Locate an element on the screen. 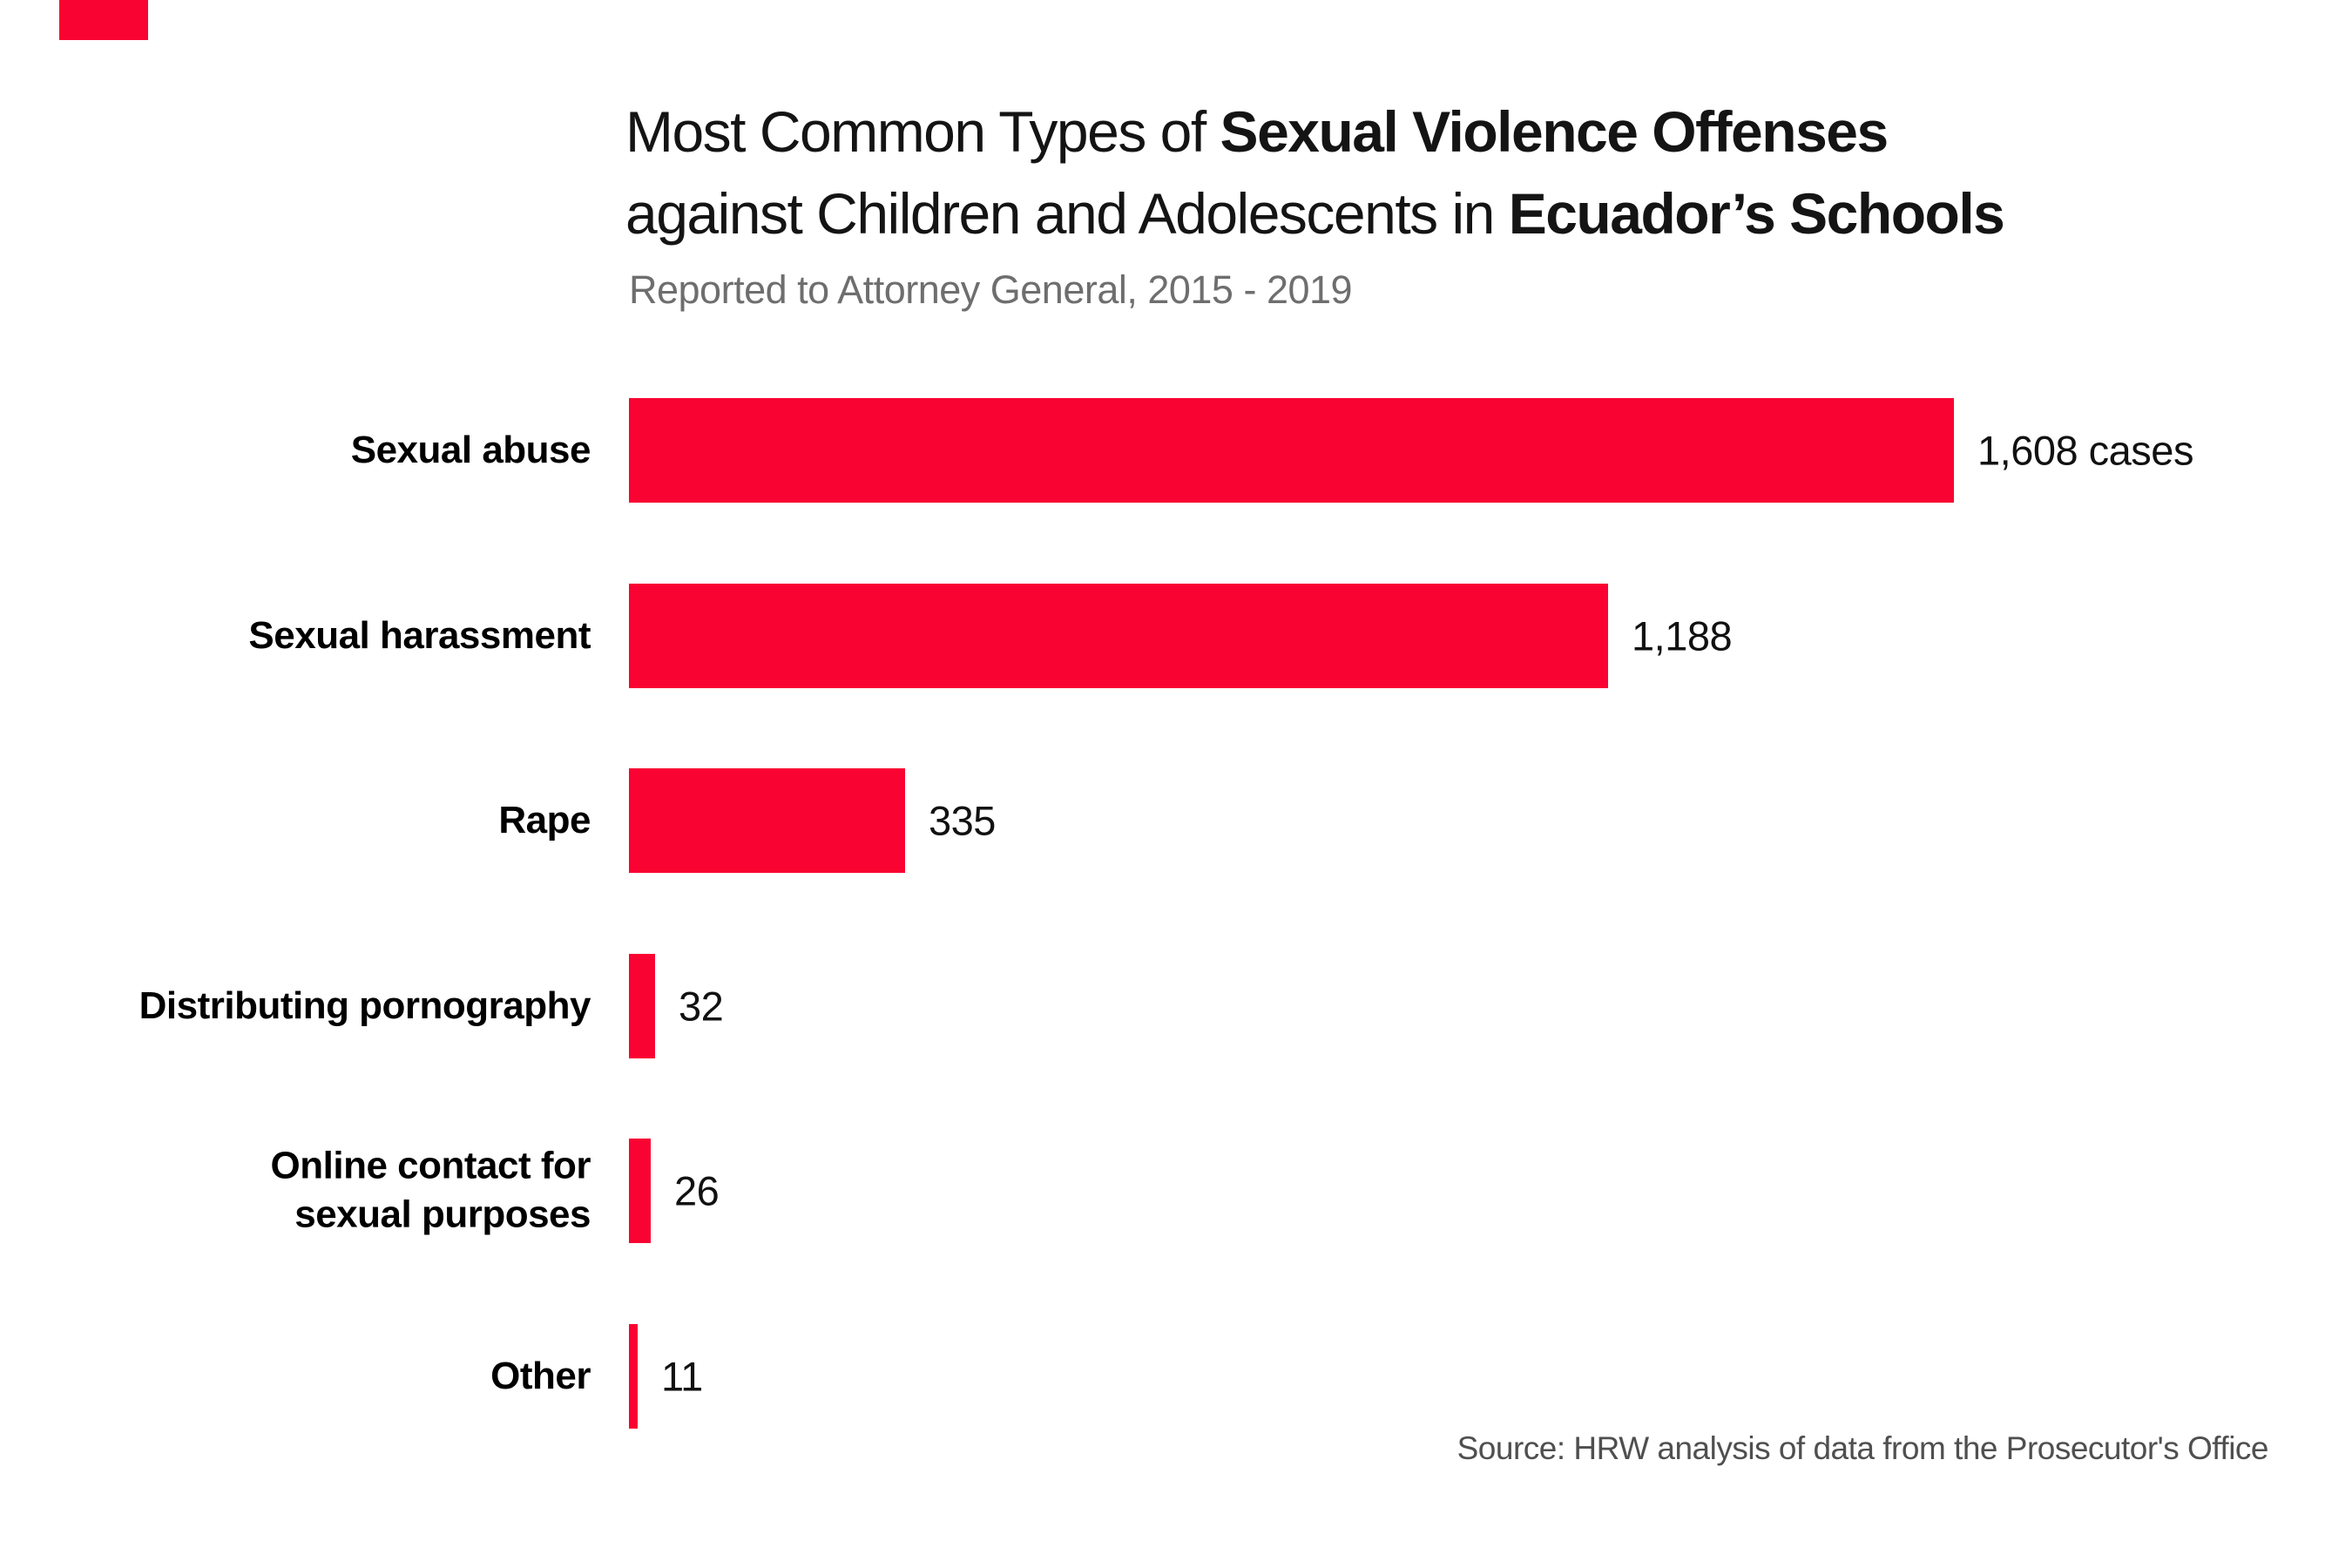 The height and width of the screenshot is (1568, 2352). bar-row-sexual-harassment: Sexual harassment 1,188 is located at coordinates (1176, 636).